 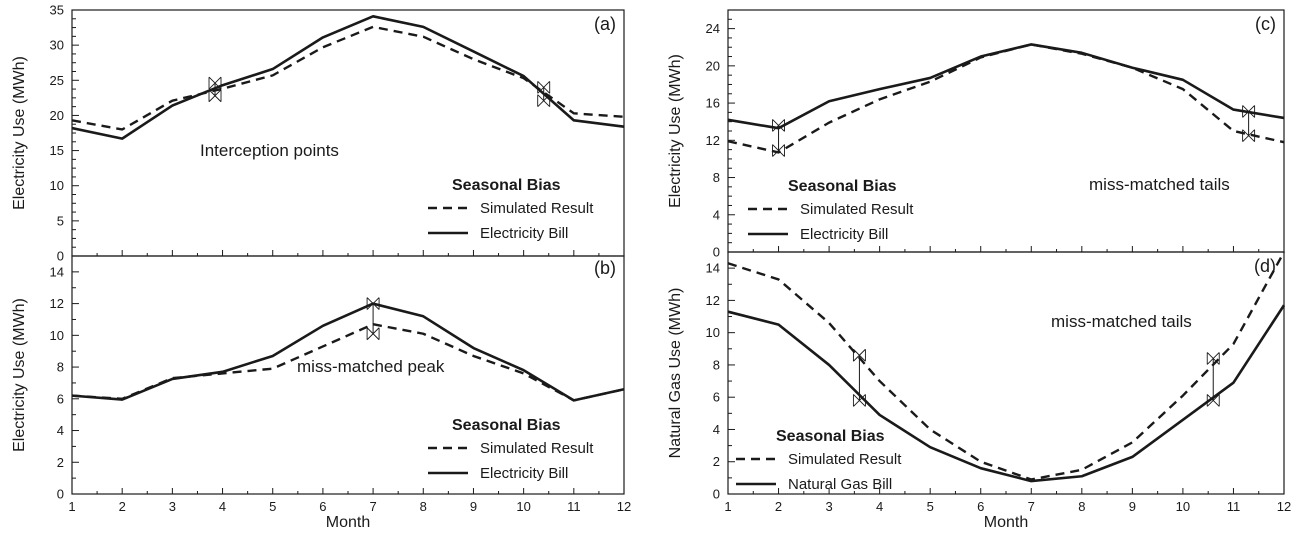 I want to click on annotation: Interception points, so click(x=269, y=150).